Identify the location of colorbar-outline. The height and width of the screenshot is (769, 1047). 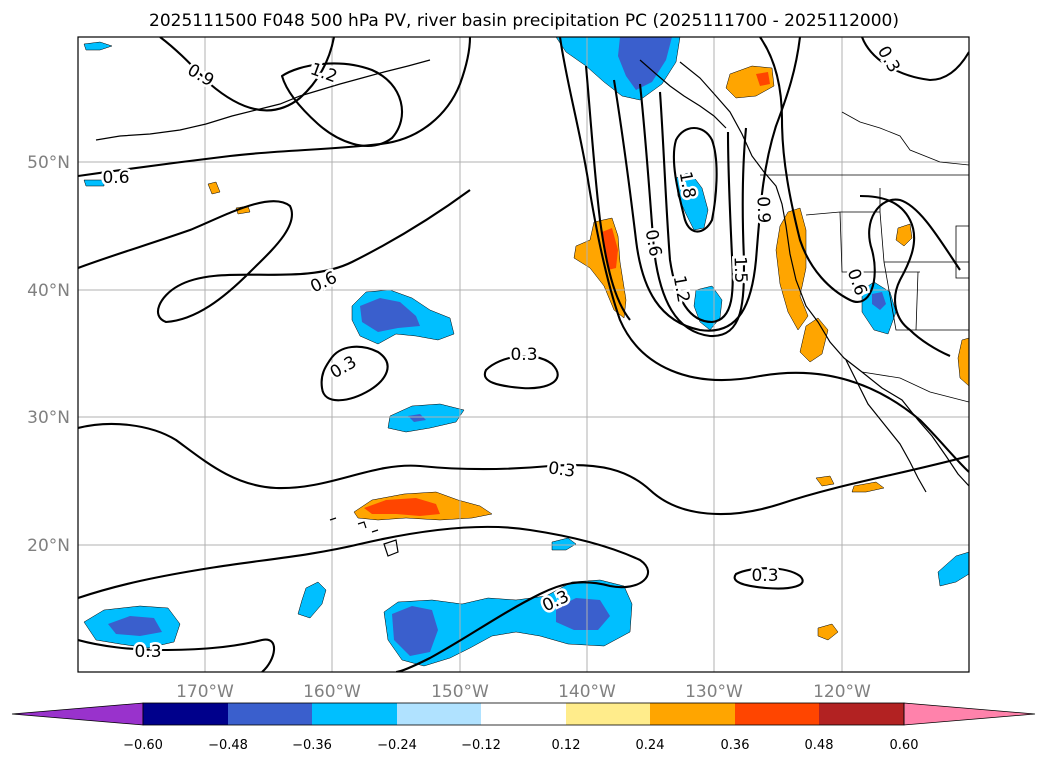
(523, 714).